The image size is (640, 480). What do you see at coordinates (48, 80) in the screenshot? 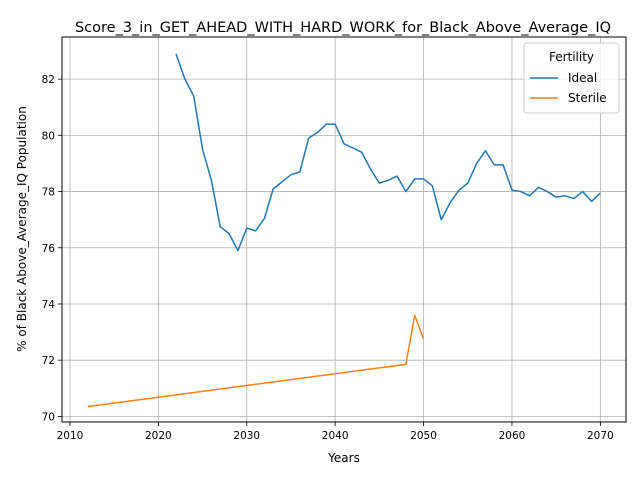
I see `y-tick-label: 82` at bounding box center [48, 80].